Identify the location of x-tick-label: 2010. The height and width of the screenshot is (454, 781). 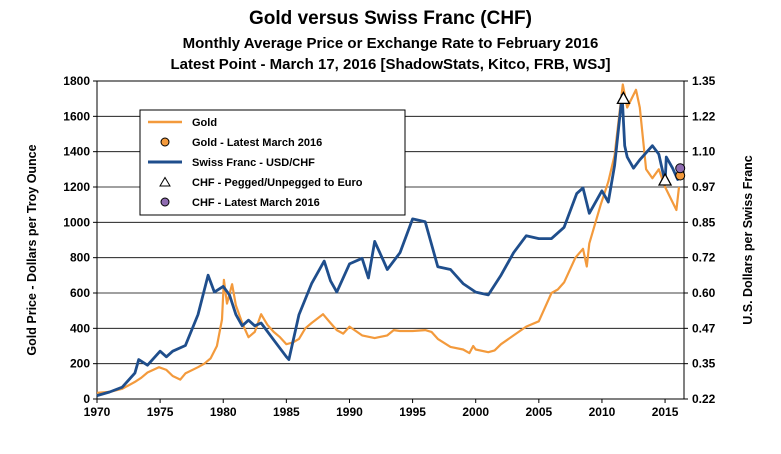
(602, 412).